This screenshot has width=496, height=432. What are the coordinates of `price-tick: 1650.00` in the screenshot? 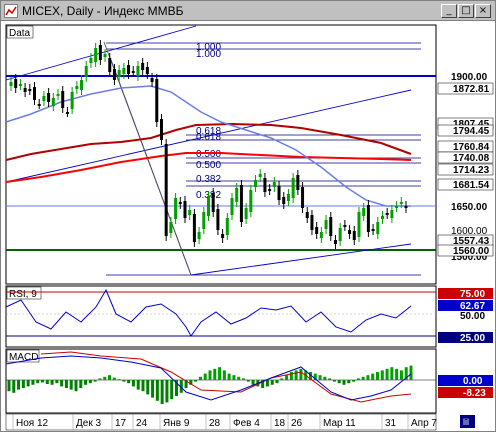 It's located at (469, 207).